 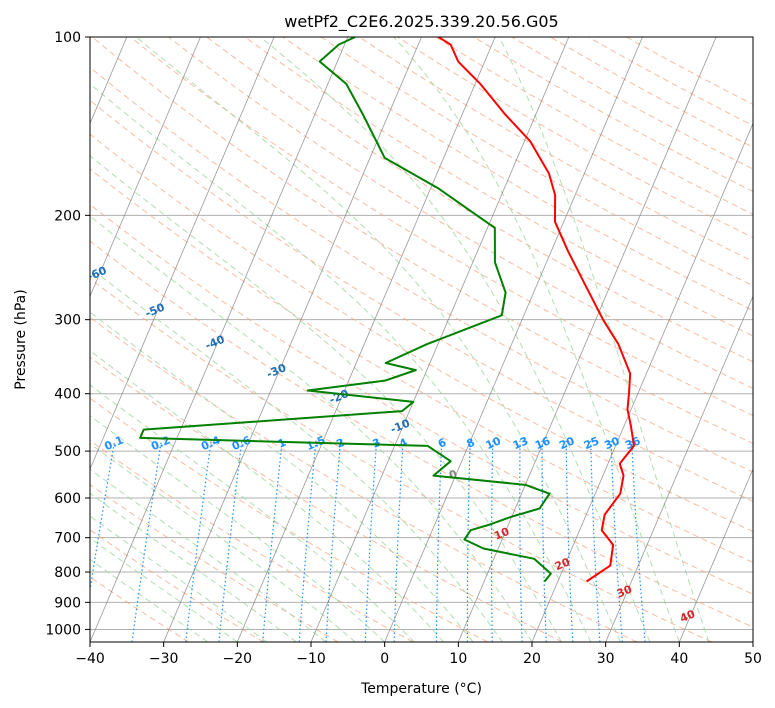 I want to click on x-tick-label: −30, so click(x=164, y=659).